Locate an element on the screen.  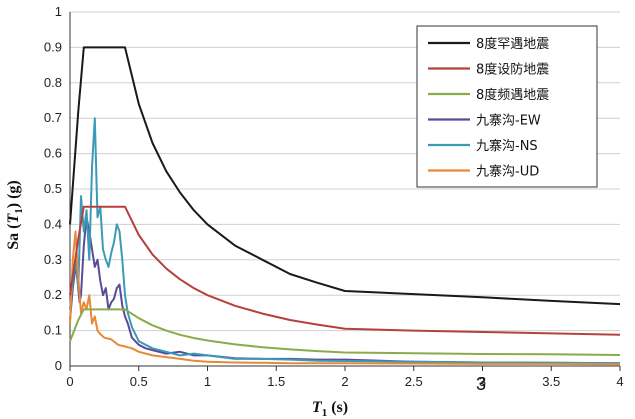
y-tick-label: 0.3 is located at coordinates (53, 259).